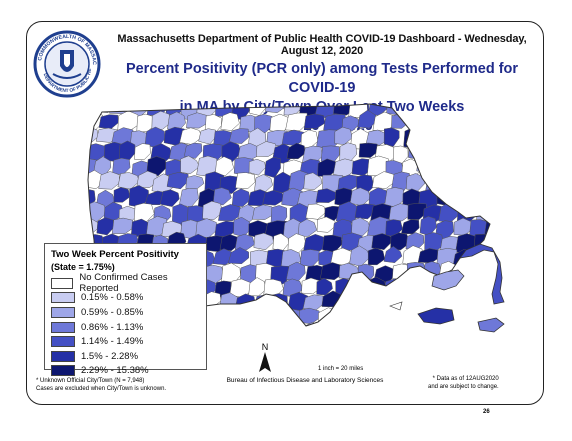 The image size is (572, 441). I want to click on footnote-right-line2: and are subject to change., so click(463, 387).